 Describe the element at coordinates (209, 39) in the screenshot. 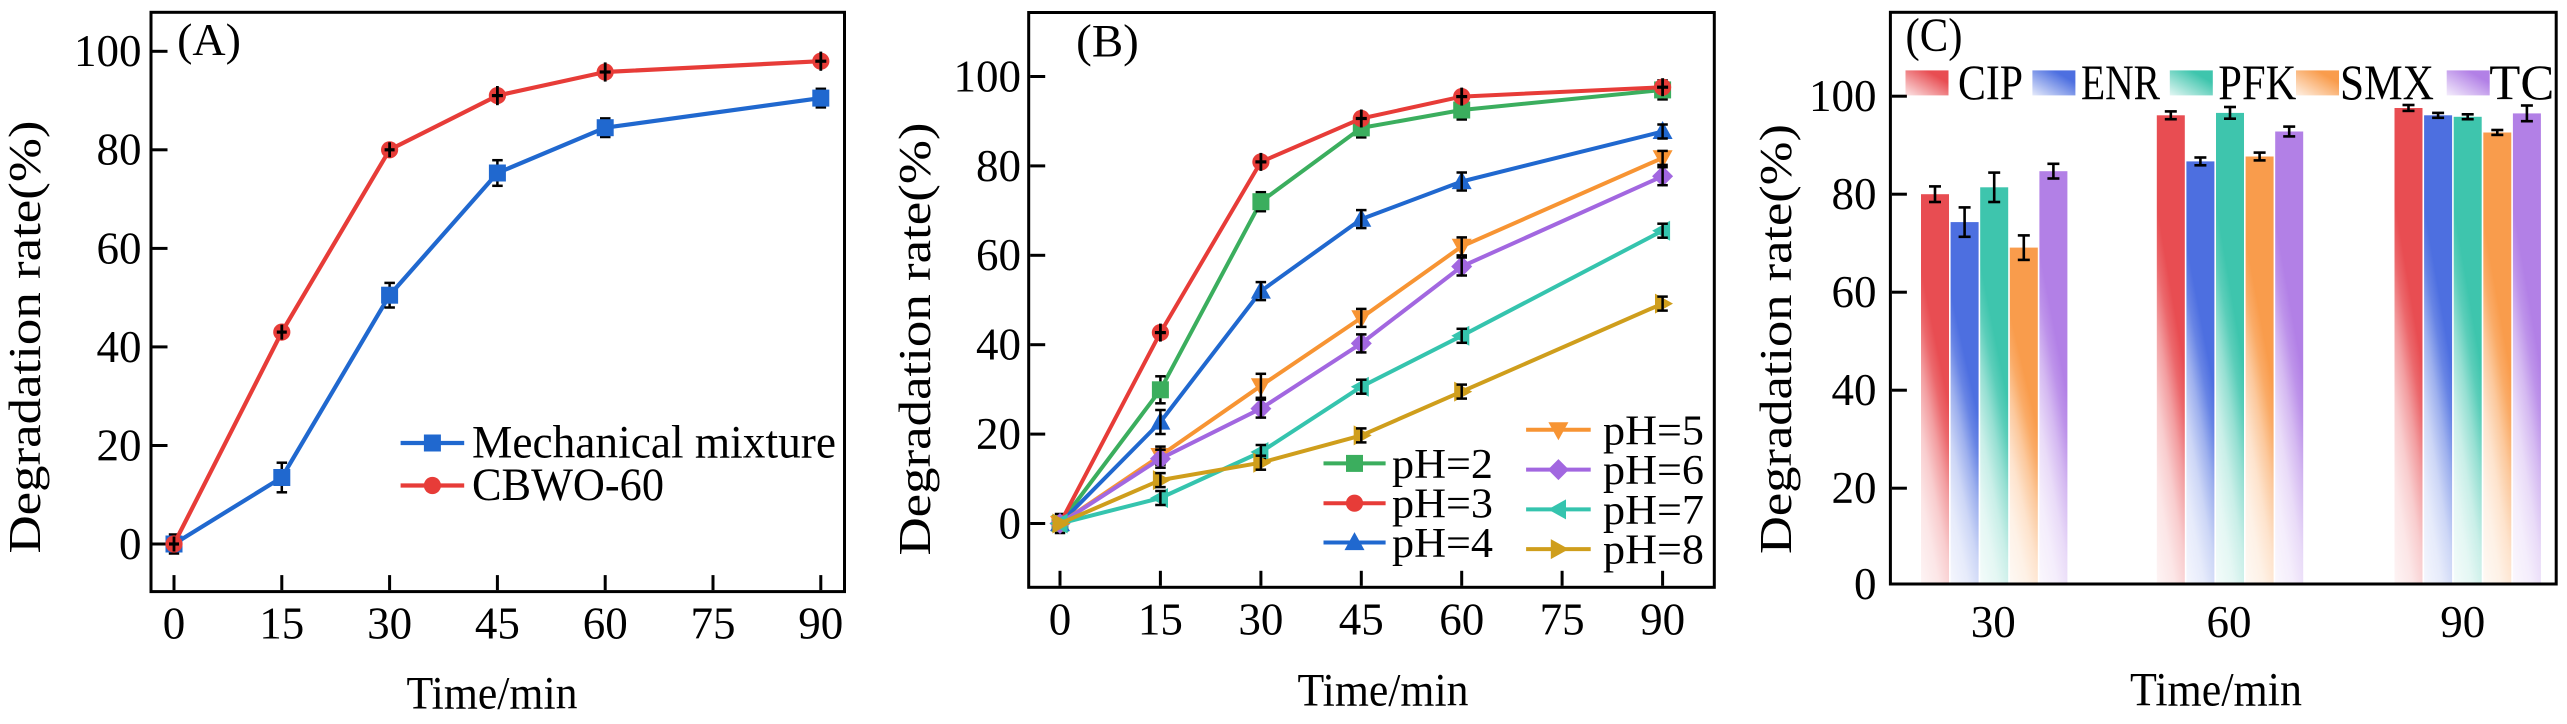

I see `svg-text: (A)` at that location.